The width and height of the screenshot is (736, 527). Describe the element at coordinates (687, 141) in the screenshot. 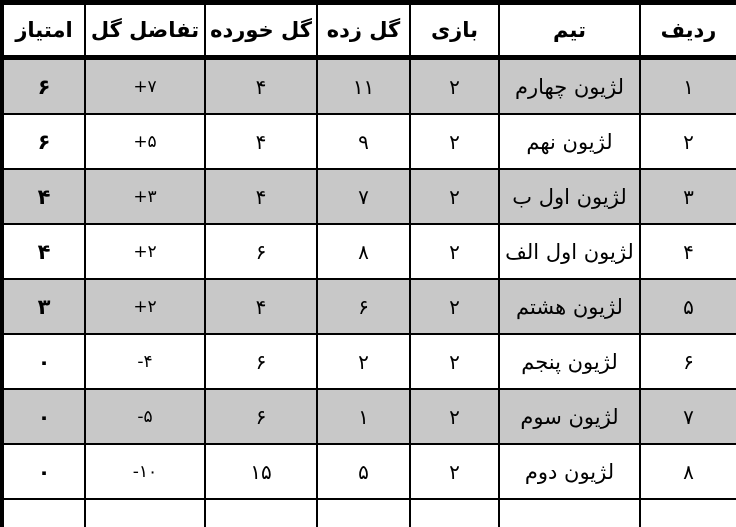

I see `cell-rank: ۲` at that location.